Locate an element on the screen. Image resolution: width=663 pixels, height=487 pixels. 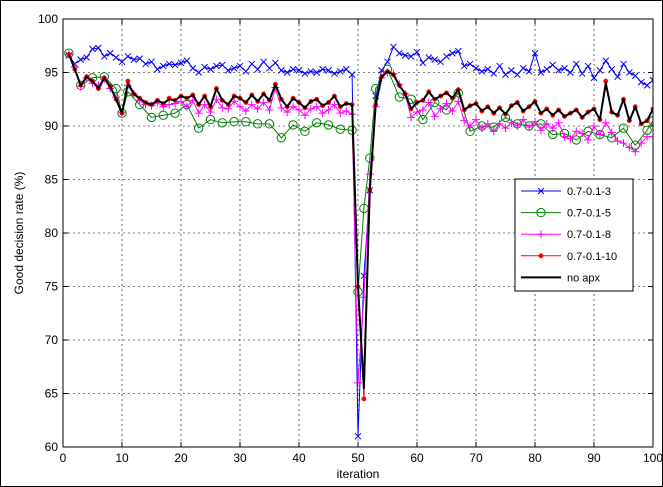
legend-label: 0.7-0.1-8 is located at coordinates (589, 235).